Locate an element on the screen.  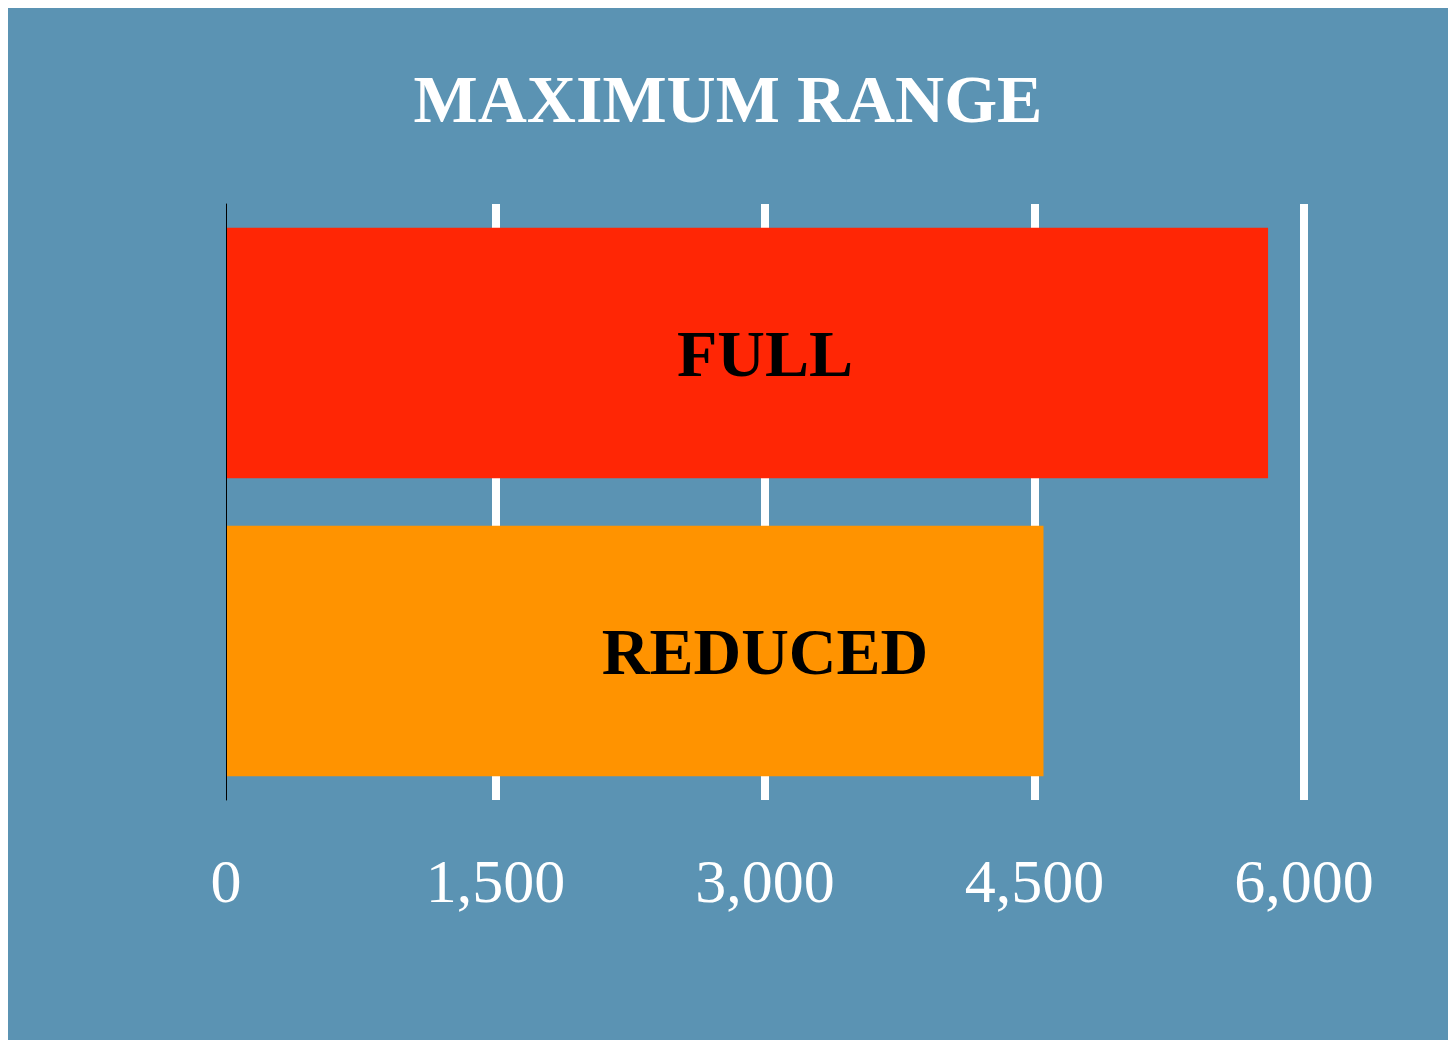
y-tick-label: REDUCED is located at coordinates (765, 651).